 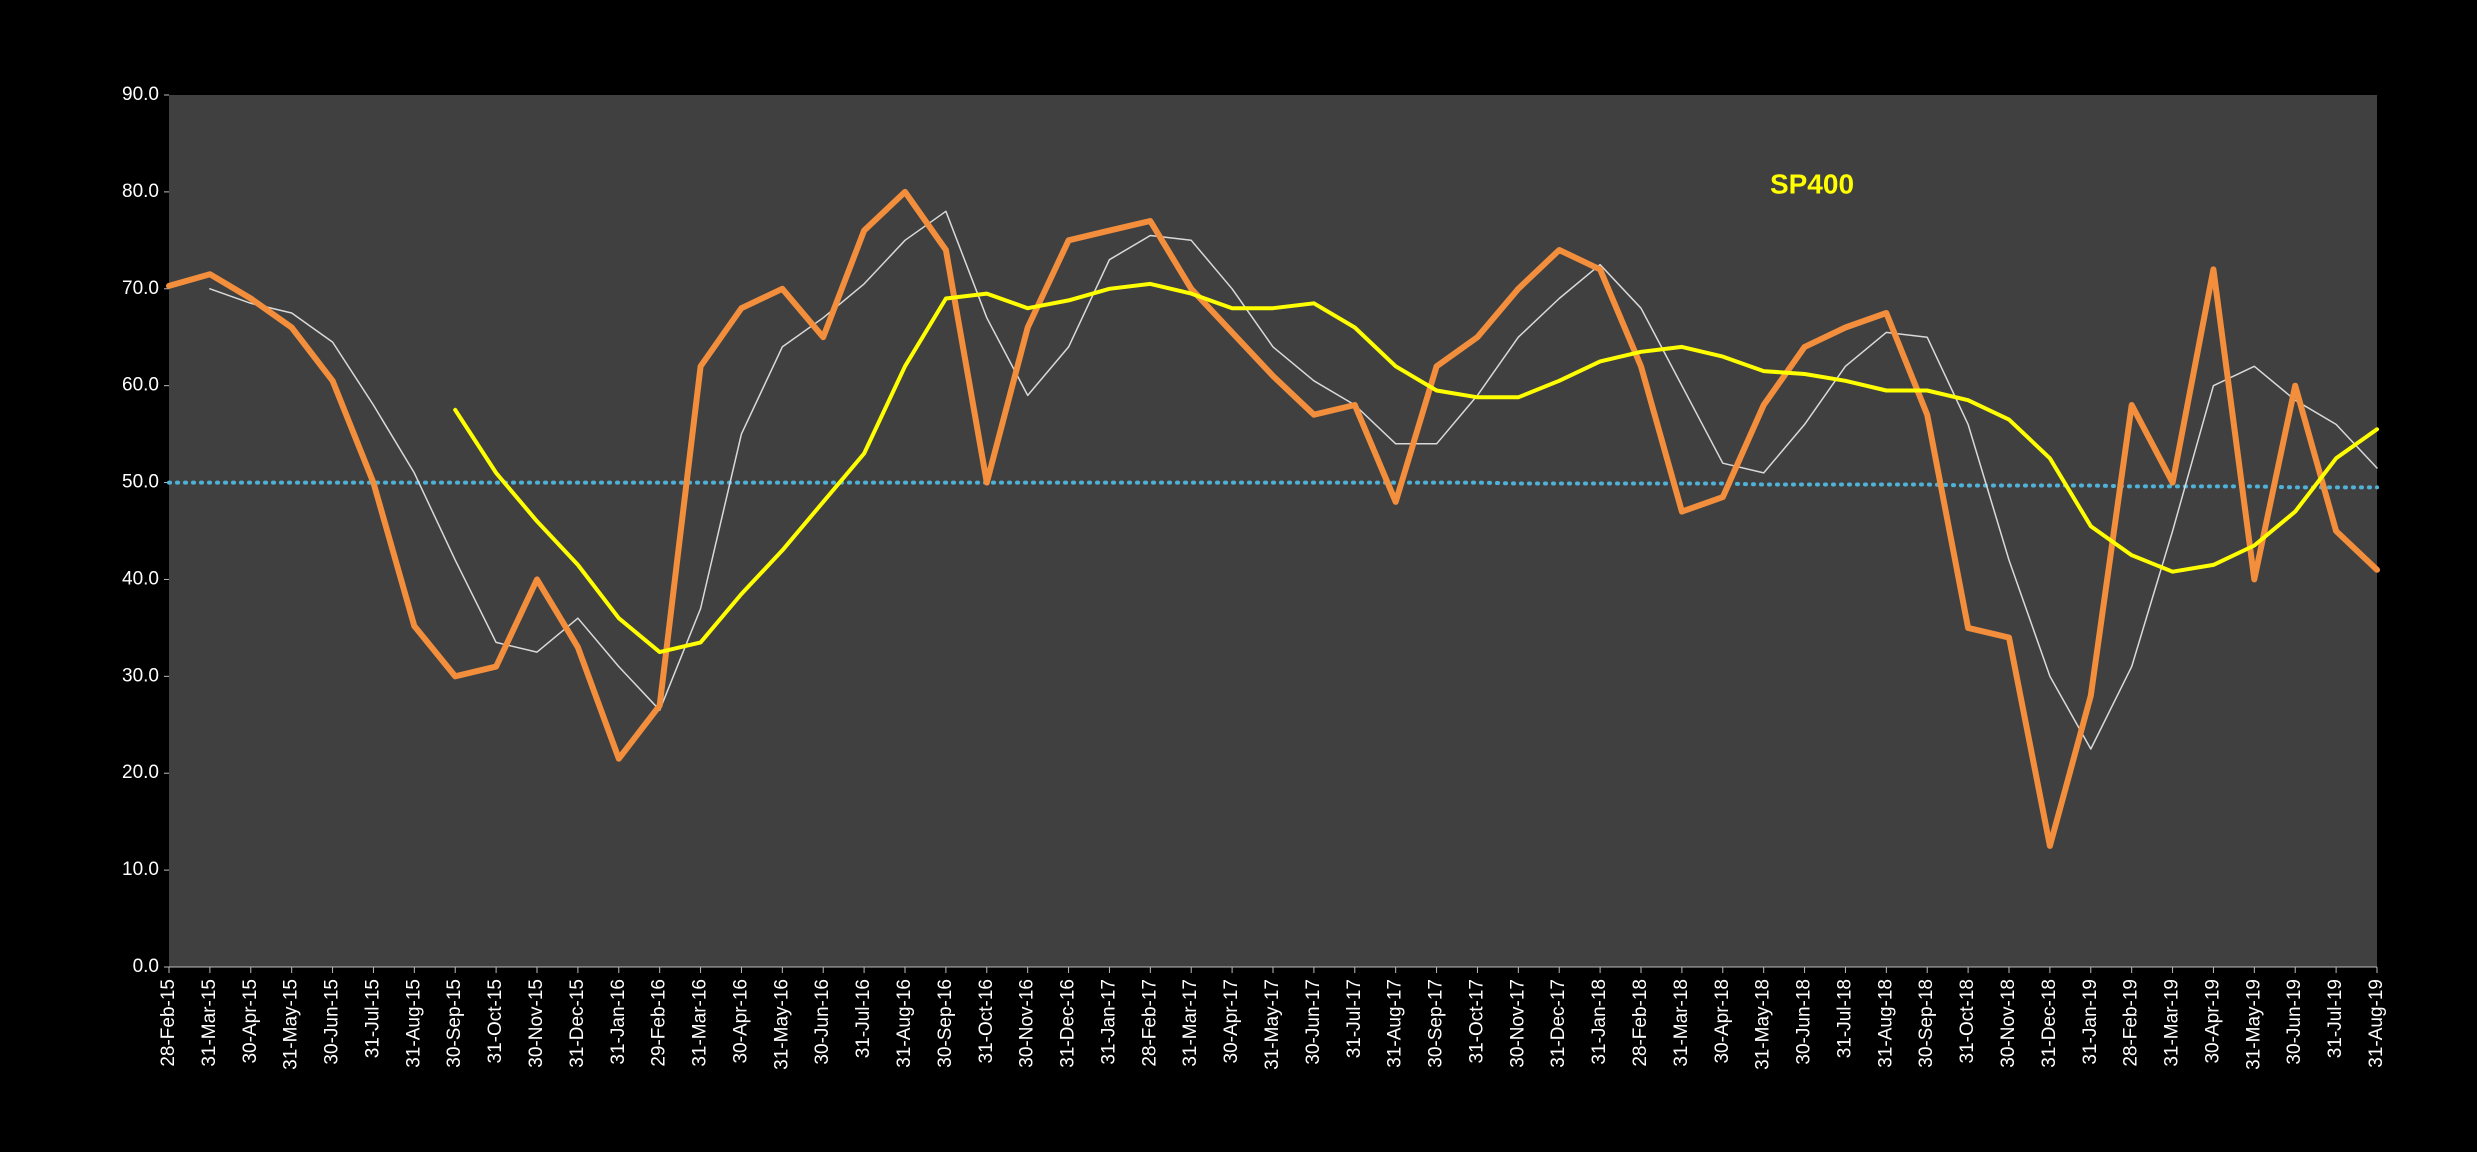 What do you see at coordinates (250, 1021) in the screenshot?
I see `x-tick-label: 30-Apr-15` at bounding box center [250, 1021].